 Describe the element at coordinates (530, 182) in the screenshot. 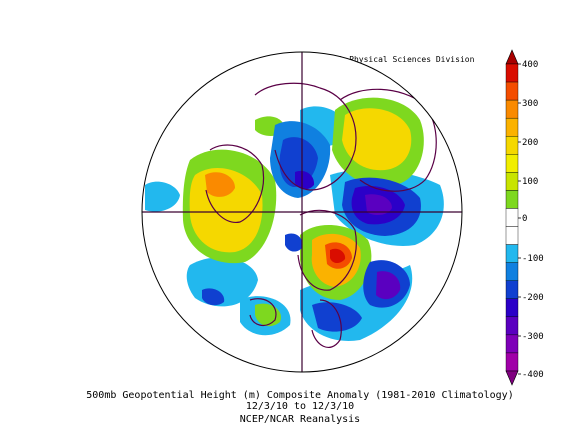

I see `colorbar-tick-label: 100` at that location.